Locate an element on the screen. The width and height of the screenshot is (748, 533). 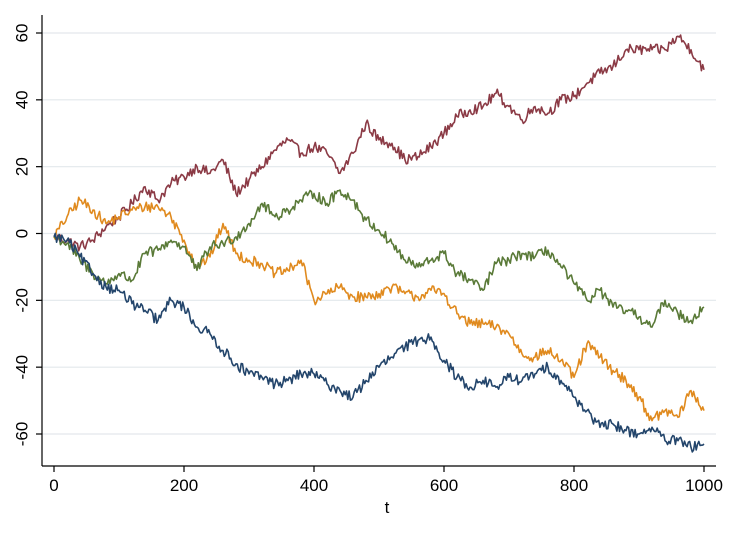
y-ticks: -60 -40 -20 0 20 40 60 is located at coordinates (27, 235).